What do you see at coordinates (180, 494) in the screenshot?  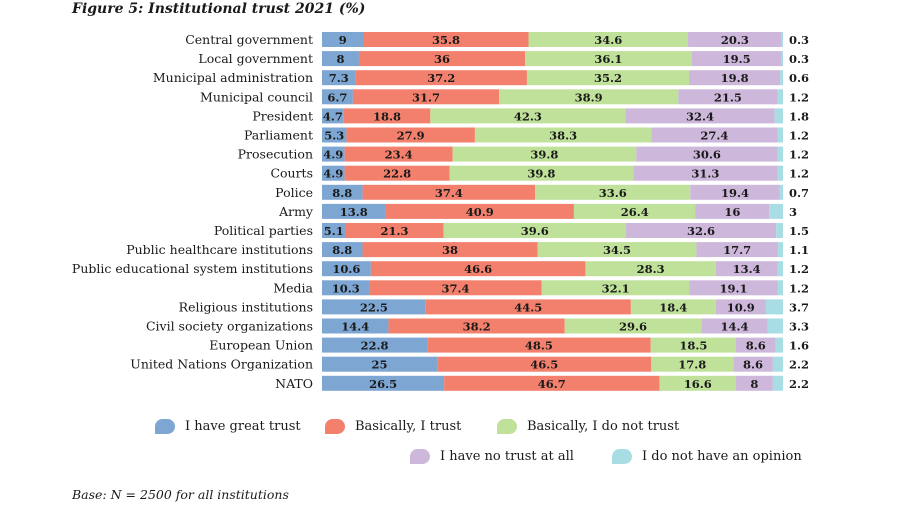 I see `base-note: Base: N = 2500 for all institutions` at bounding box center [180, 494].